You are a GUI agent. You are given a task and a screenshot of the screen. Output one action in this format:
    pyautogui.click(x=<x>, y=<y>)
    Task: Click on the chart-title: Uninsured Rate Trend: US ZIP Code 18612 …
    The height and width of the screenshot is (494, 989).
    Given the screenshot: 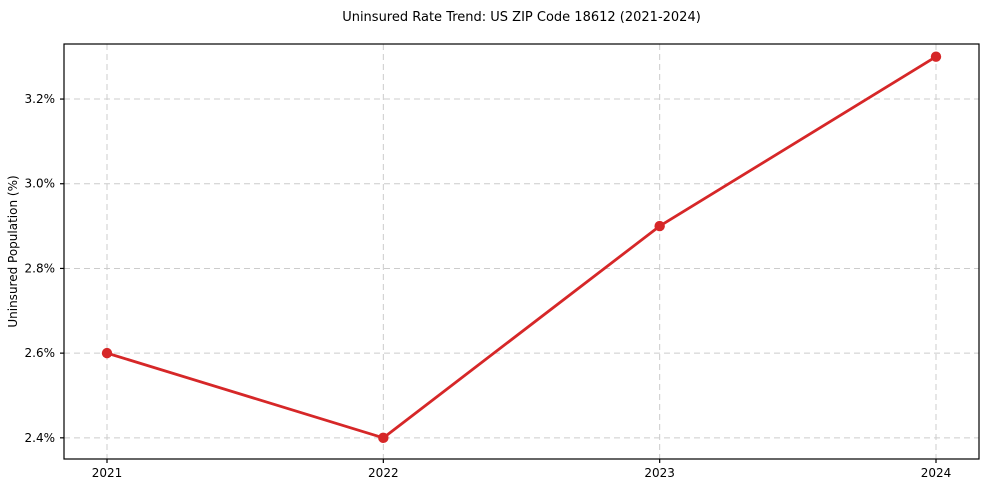 What is the action you would take?
    pyautogui.click(x=521, y=17)
    